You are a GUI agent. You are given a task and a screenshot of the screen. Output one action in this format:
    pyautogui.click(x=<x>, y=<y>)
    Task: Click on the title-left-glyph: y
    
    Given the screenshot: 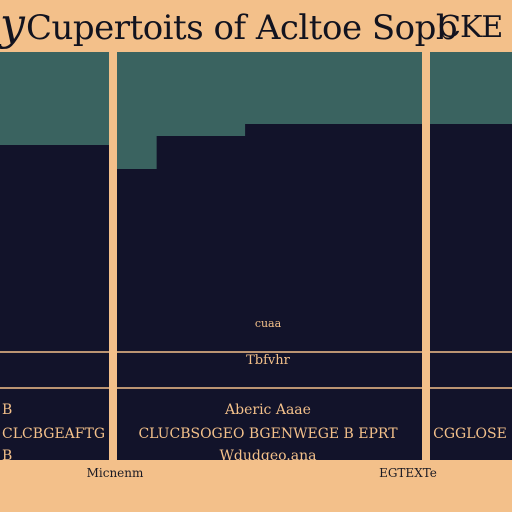 What is the action you would take?
    pyautogui.click(x=12, y=25)
    